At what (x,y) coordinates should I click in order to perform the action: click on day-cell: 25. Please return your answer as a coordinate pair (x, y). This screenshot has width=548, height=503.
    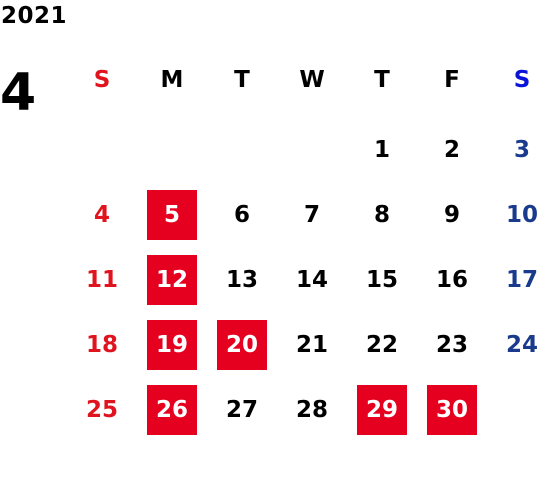
    Looking at the image, I should click on (101, 410).